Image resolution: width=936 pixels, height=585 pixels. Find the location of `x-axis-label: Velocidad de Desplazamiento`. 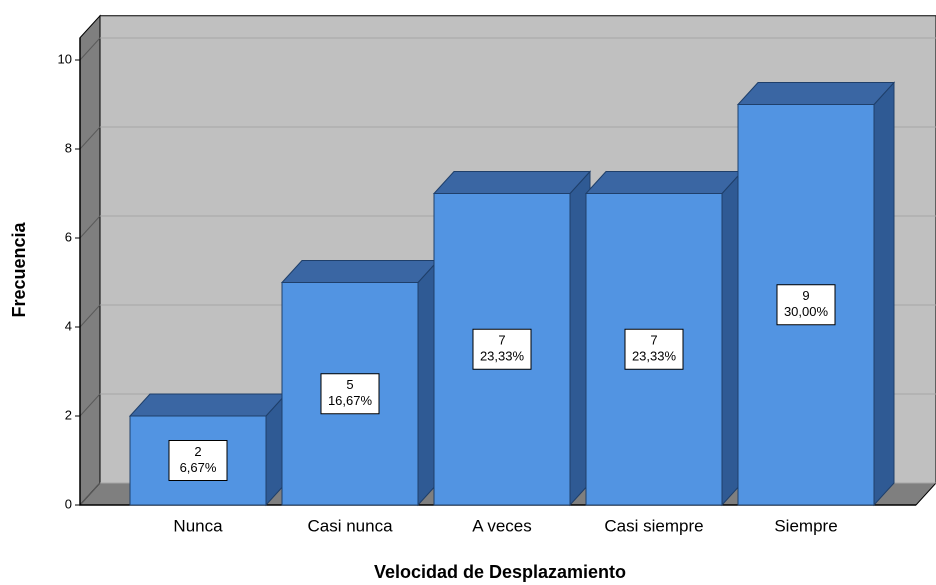

x-axis-label: Velocidad de Desplazamiento is located at coordinates (500, 572).